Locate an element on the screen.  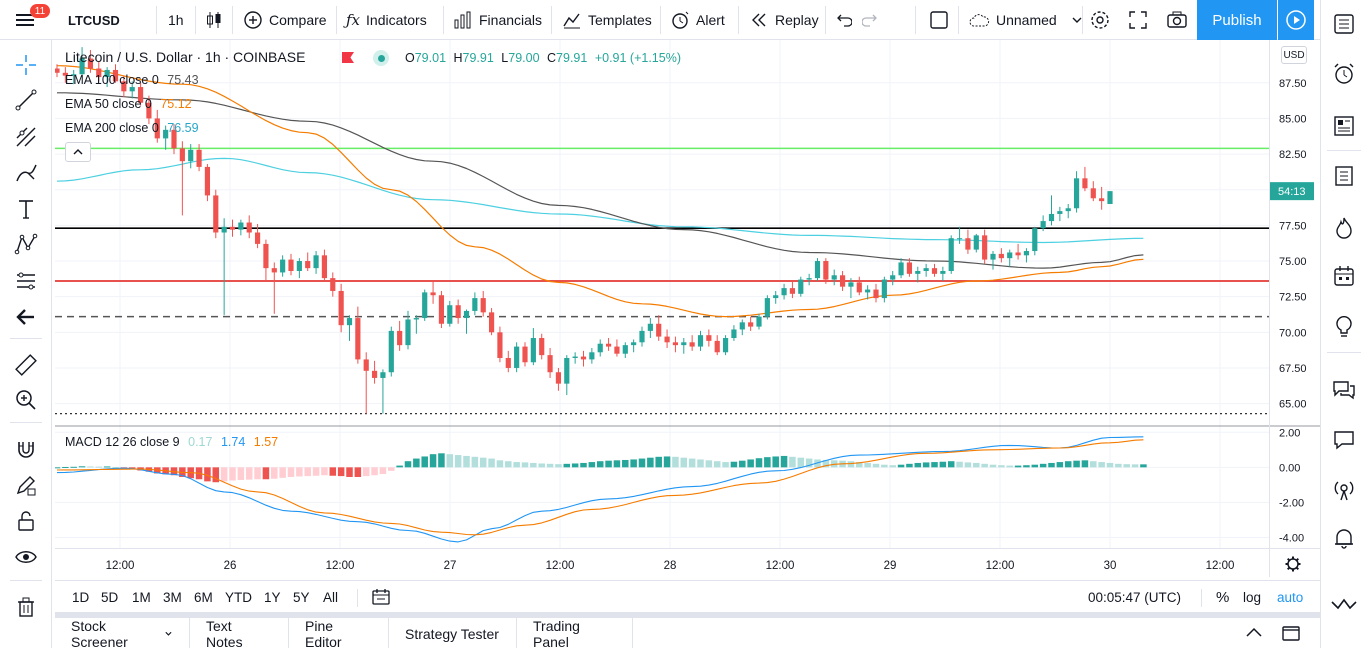
magnet-tool is located at coordinates (26, 450).